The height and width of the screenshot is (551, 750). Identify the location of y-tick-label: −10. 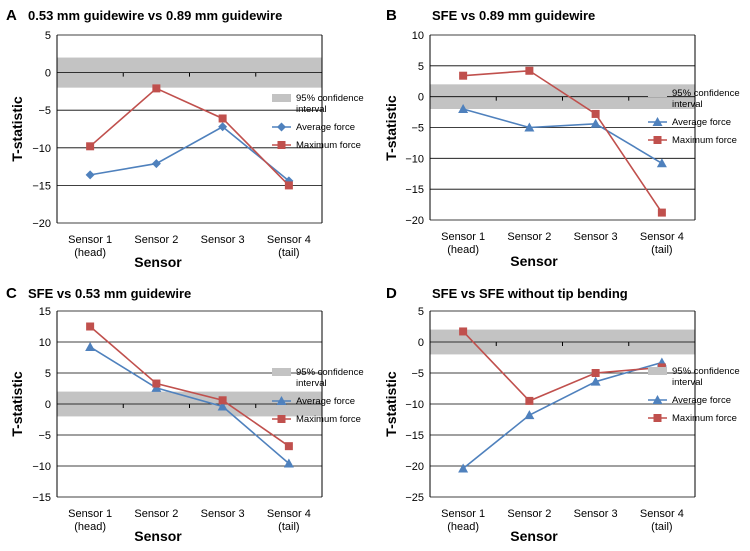
(41, 149).